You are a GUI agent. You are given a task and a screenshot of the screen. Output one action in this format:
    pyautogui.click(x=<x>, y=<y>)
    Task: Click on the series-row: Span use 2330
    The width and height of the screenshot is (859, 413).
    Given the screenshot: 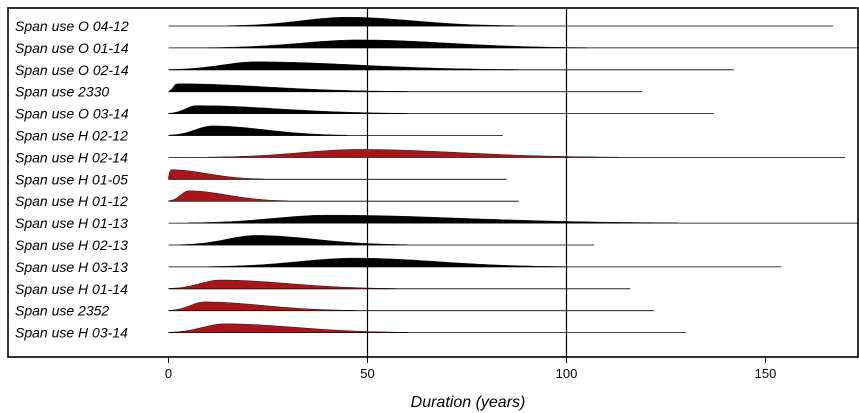 What is the action you would take?
    pyautogui.click(x=329, y=91)
    